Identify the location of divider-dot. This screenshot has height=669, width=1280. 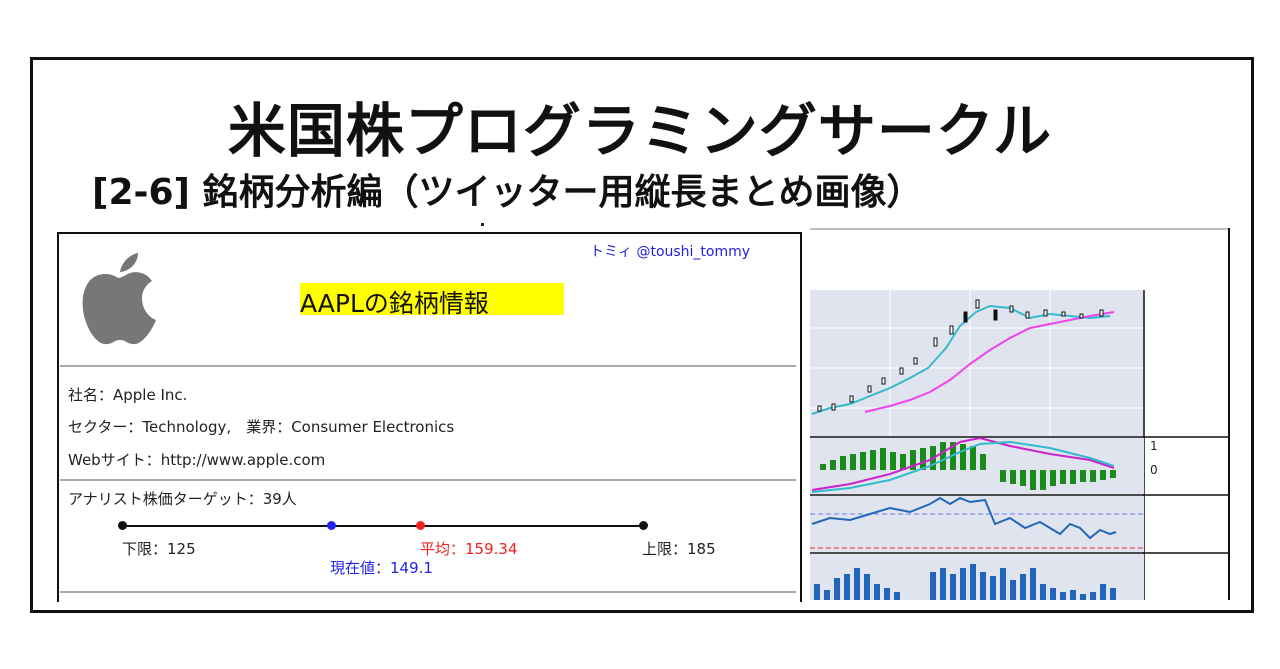
(482, 224).